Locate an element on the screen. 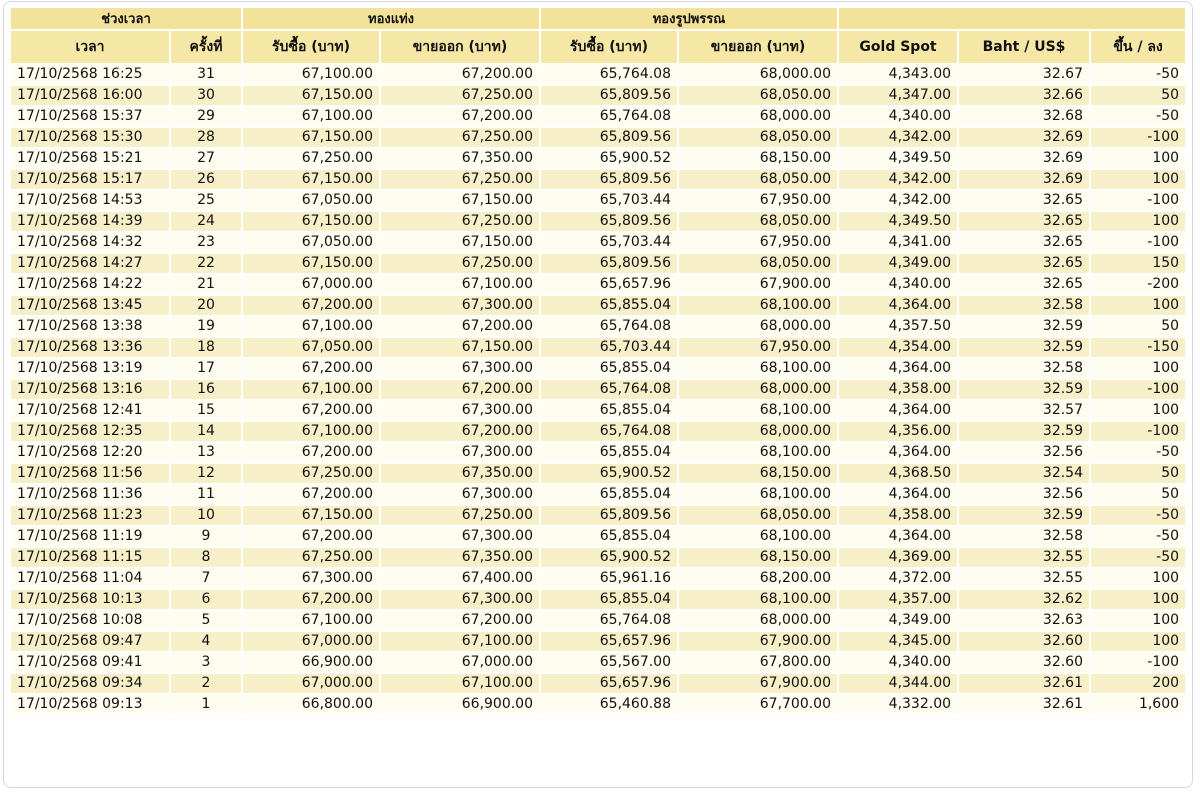 Image resolution: width=1200 pixels, height=796 pixels. table-cell: 12 is located at coordinates (206, 473).